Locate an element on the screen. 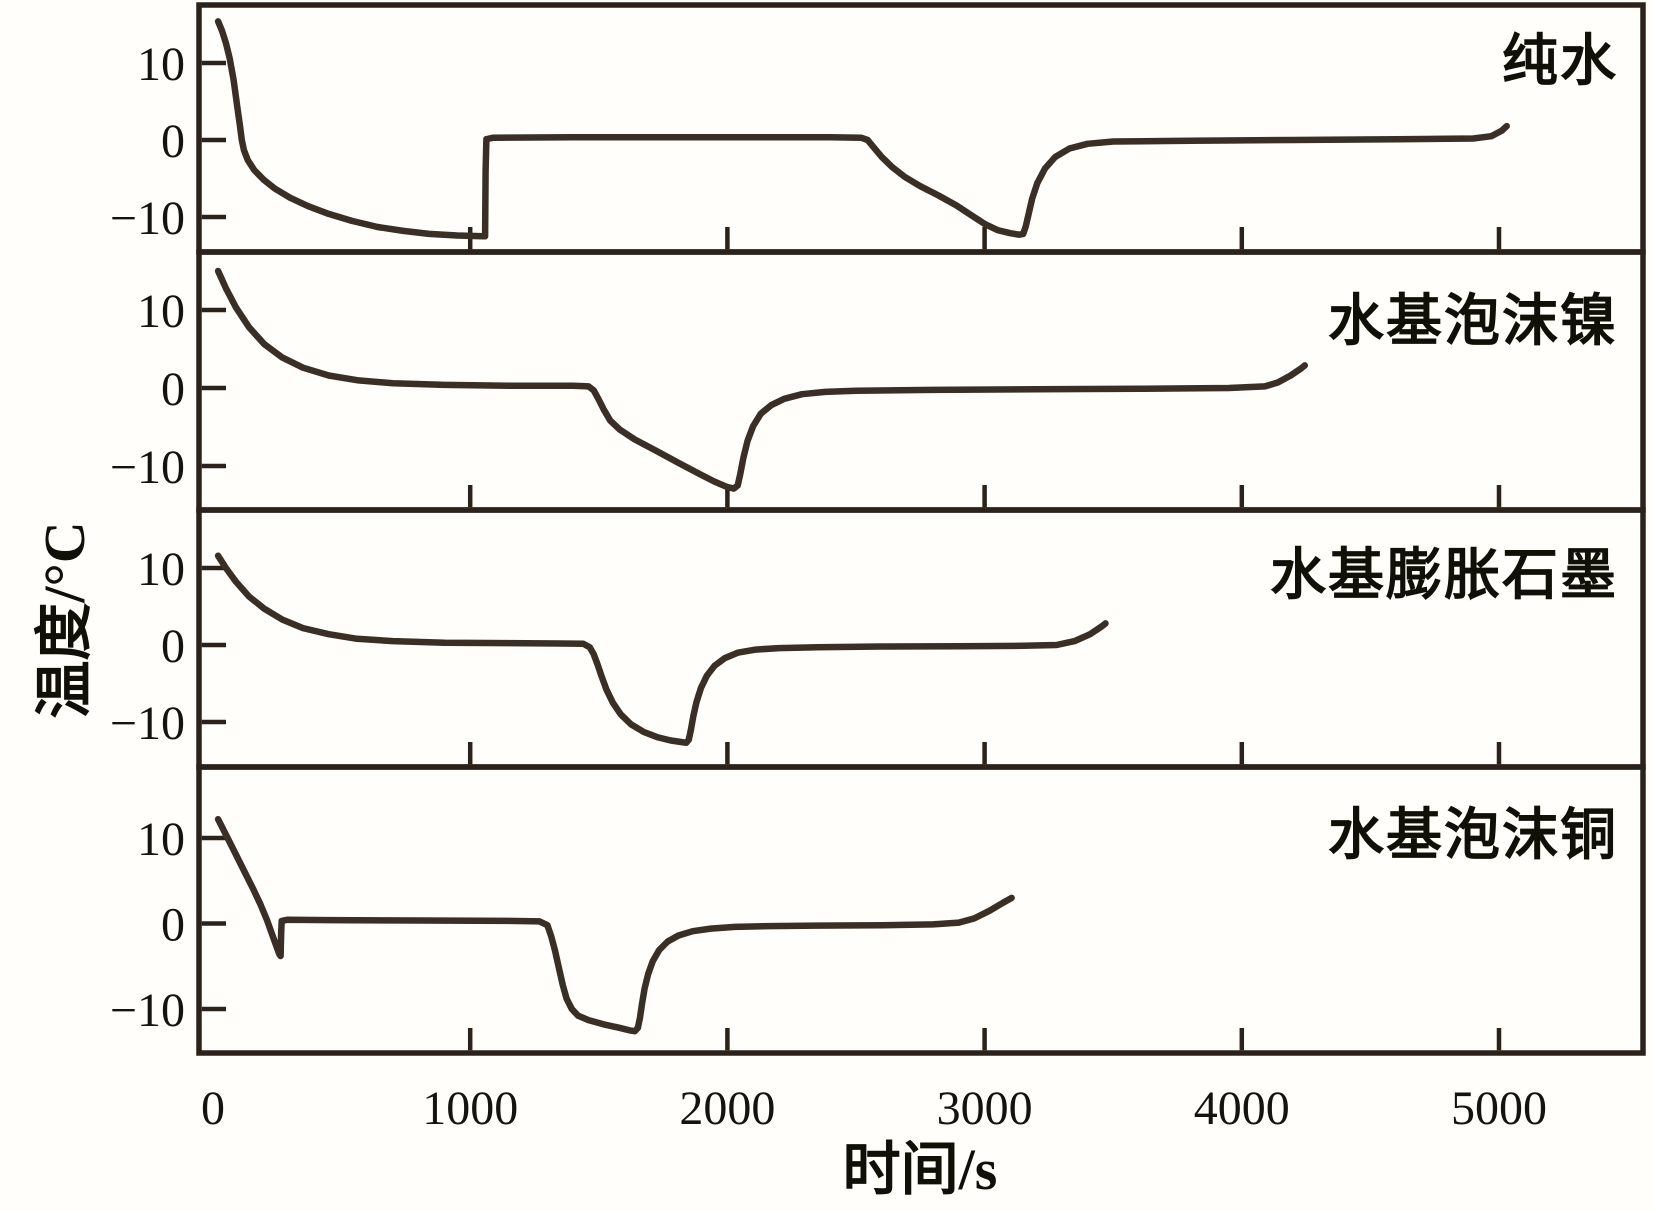 This screenshot has width=1653, height=1211. y-tick-label-0-10: 10 is located at coordinates (161, 64).